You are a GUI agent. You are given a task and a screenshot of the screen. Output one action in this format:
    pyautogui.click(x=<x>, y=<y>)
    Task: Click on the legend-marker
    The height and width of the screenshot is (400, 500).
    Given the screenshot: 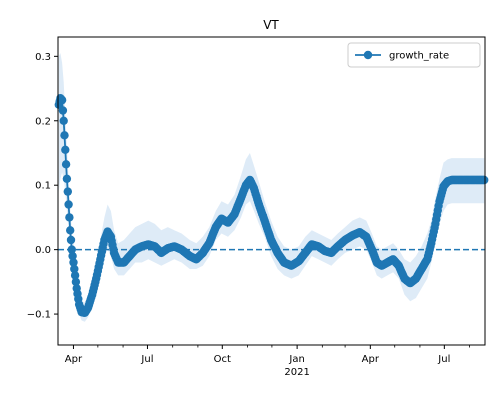 What is the action you would take?
    pyautogui.click(x=368, y=55)
    